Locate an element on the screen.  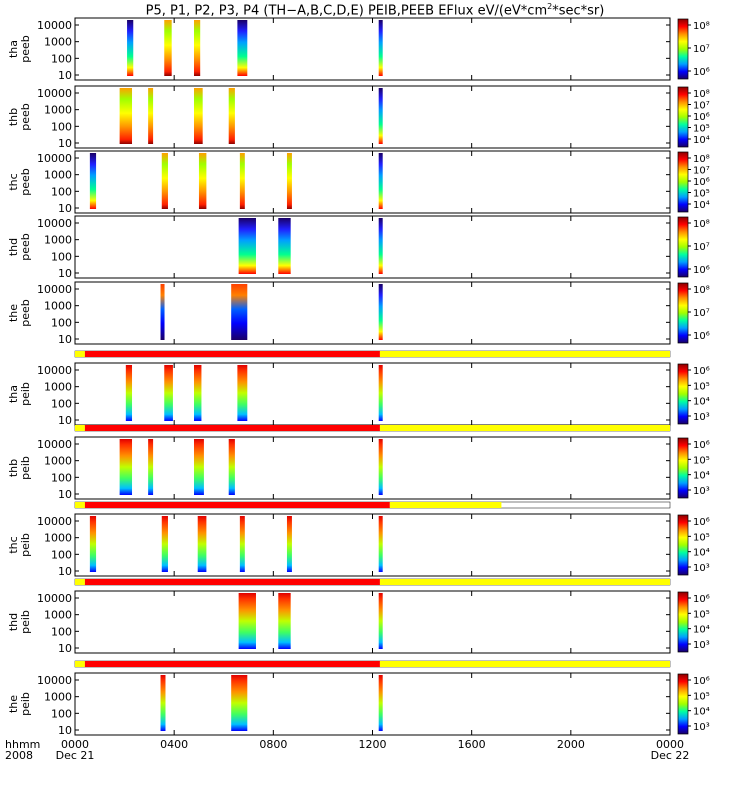
panel-tha-peib: 10 100 1000 10000 tha peib 10³ 10⁴ 10⁵ 10⁶ is located at coordinates (358, 388).